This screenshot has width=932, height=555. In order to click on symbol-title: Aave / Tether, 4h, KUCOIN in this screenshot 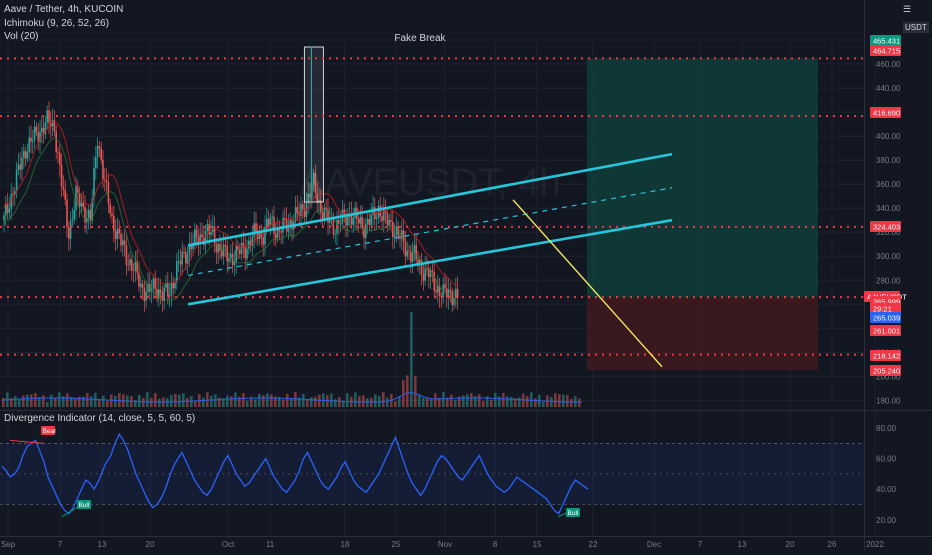, I will do `click(64, 9)`.